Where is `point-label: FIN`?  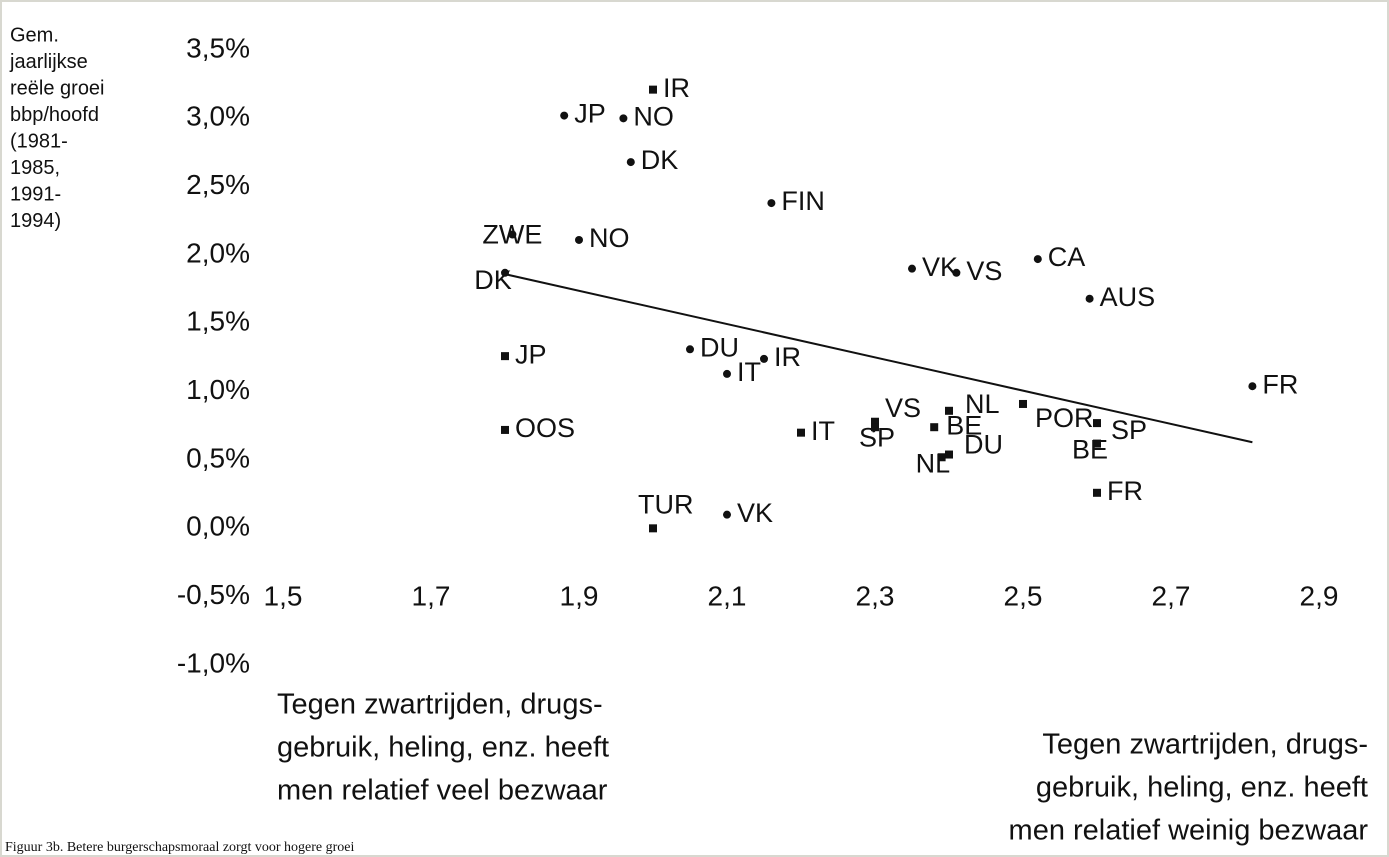 point-label: FIN is located at coordinates (803, 201).